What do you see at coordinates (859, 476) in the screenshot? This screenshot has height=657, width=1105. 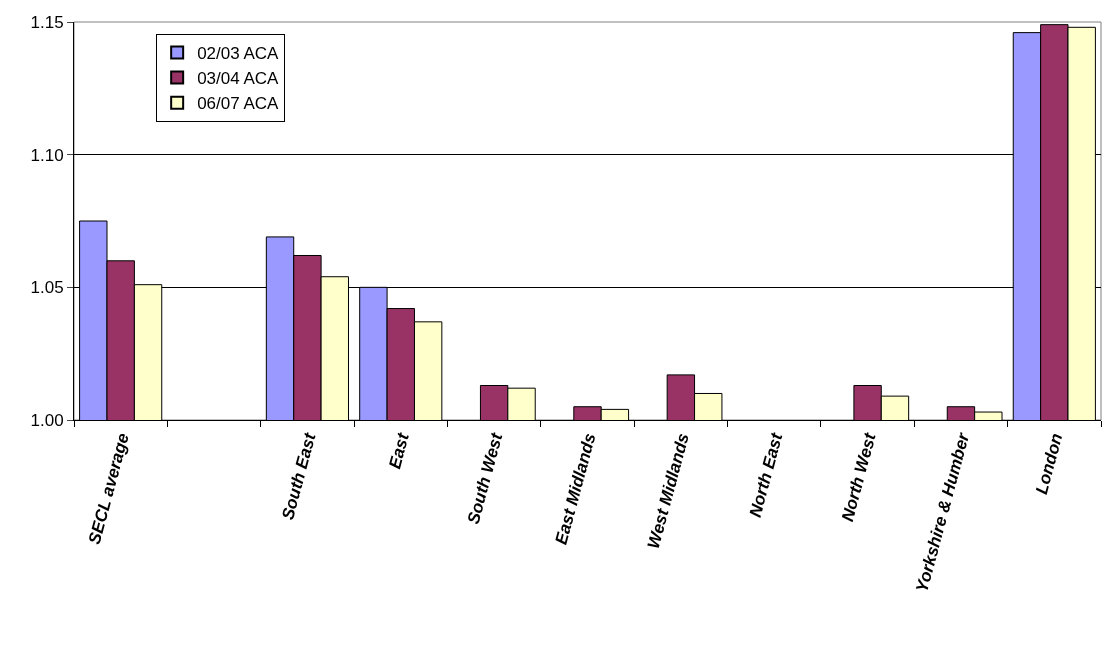 I see `x-tick-label: North West` at bounding box center [859, 476].